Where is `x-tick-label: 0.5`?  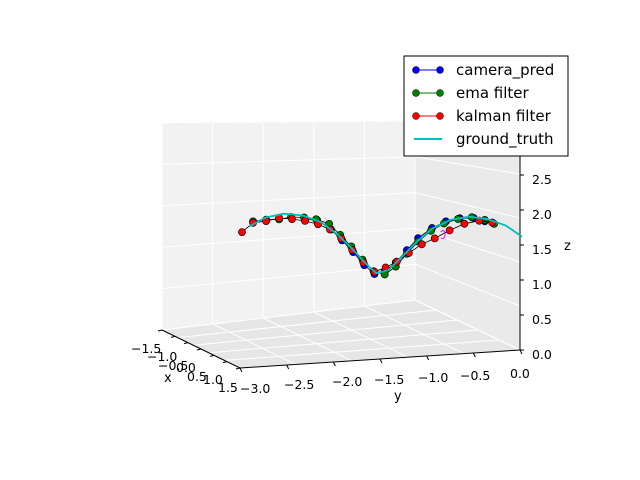
x-tick-label: 0.5 is located at coordinates (197, 376).